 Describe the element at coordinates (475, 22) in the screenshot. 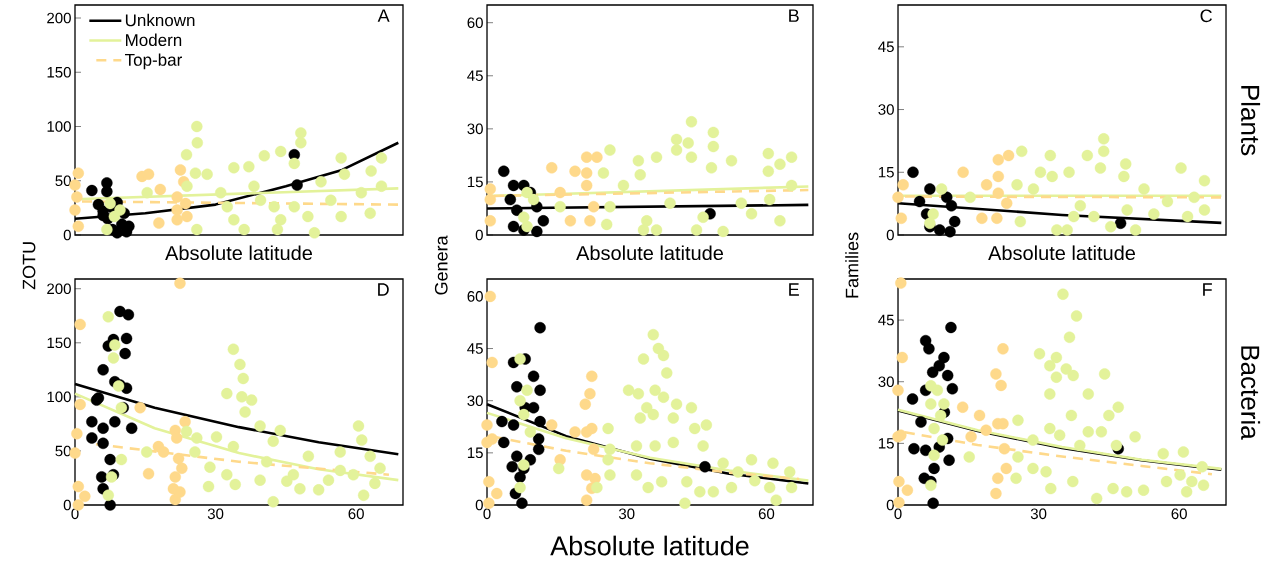

I see `y-tick-label: 60` at that location.